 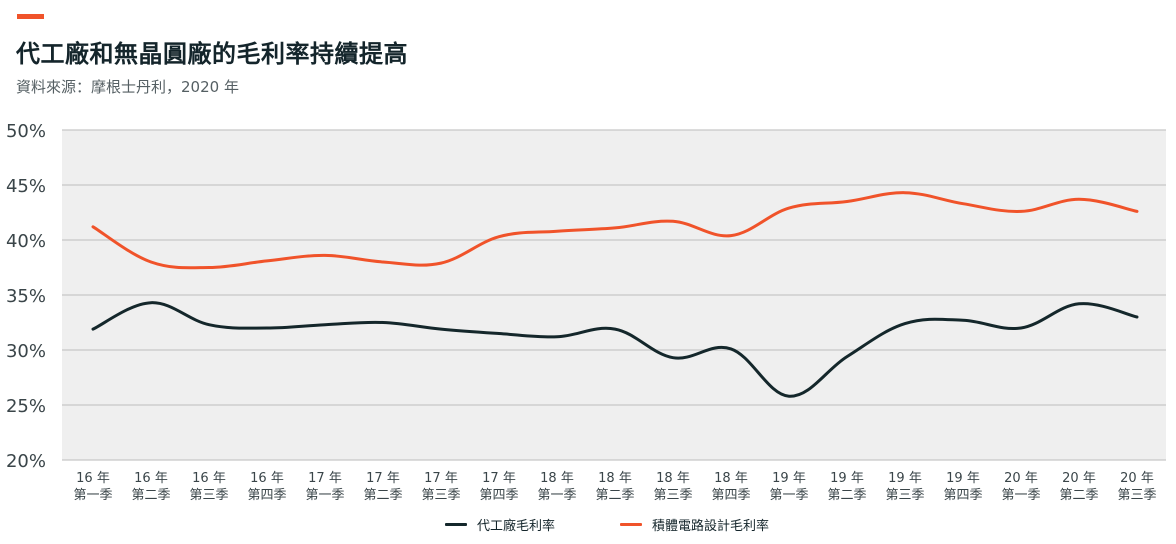 I want to click on y-tick-label: 20%, so click(x=26, y=461).